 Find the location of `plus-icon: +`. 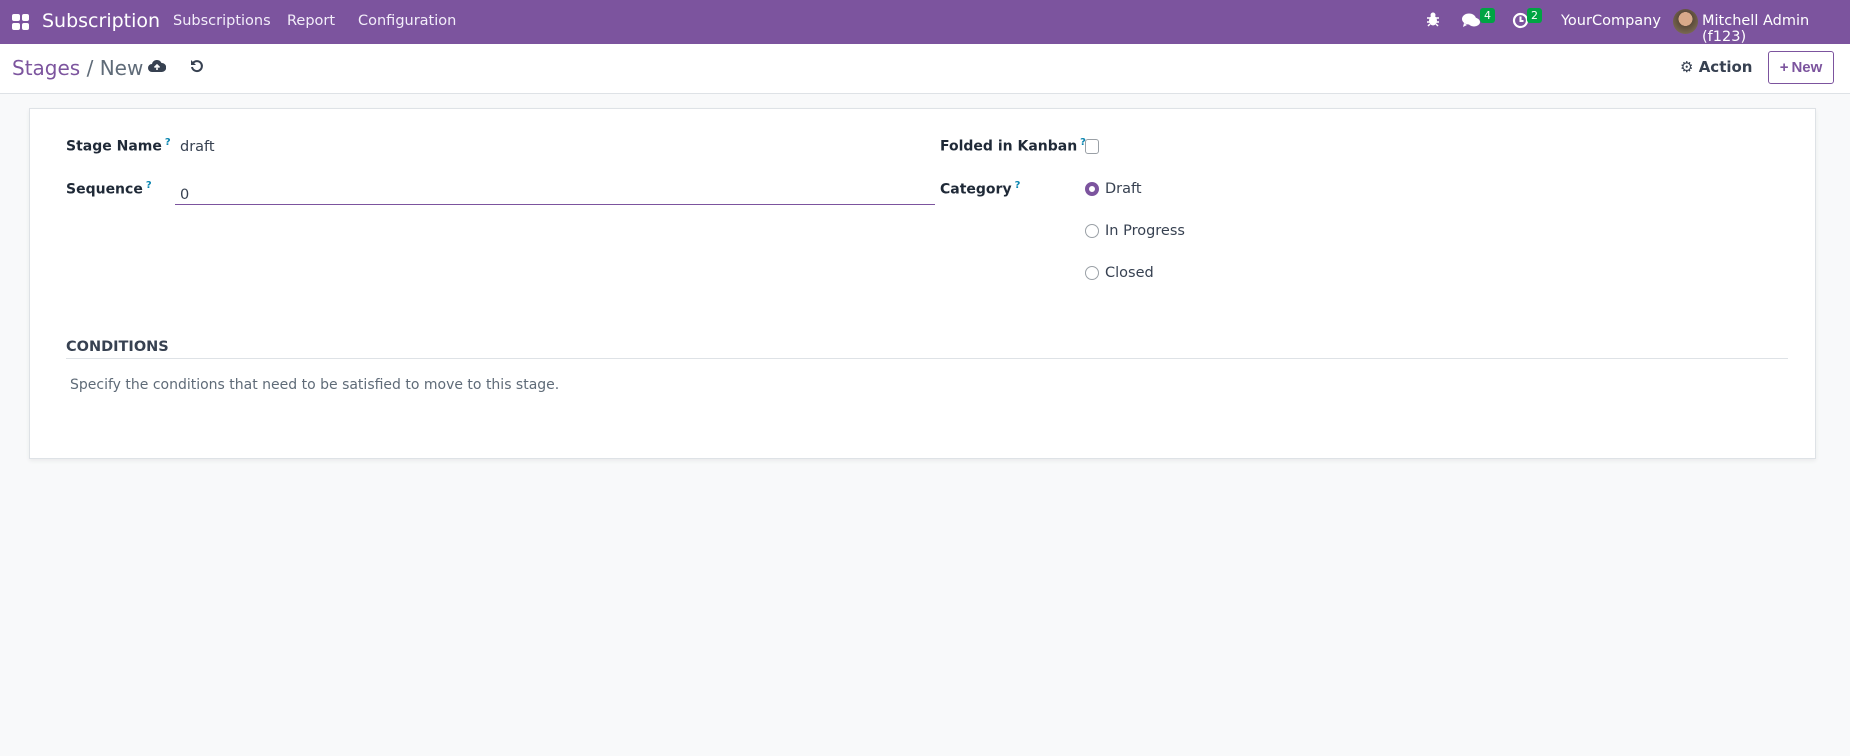

plus-icon: + is located at coordinates (1784, 67).